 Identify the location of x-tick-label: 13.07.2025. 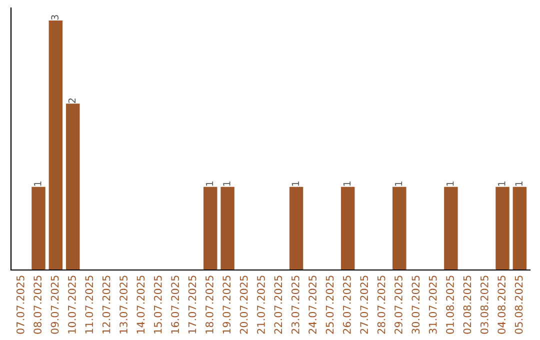
(124, 305).